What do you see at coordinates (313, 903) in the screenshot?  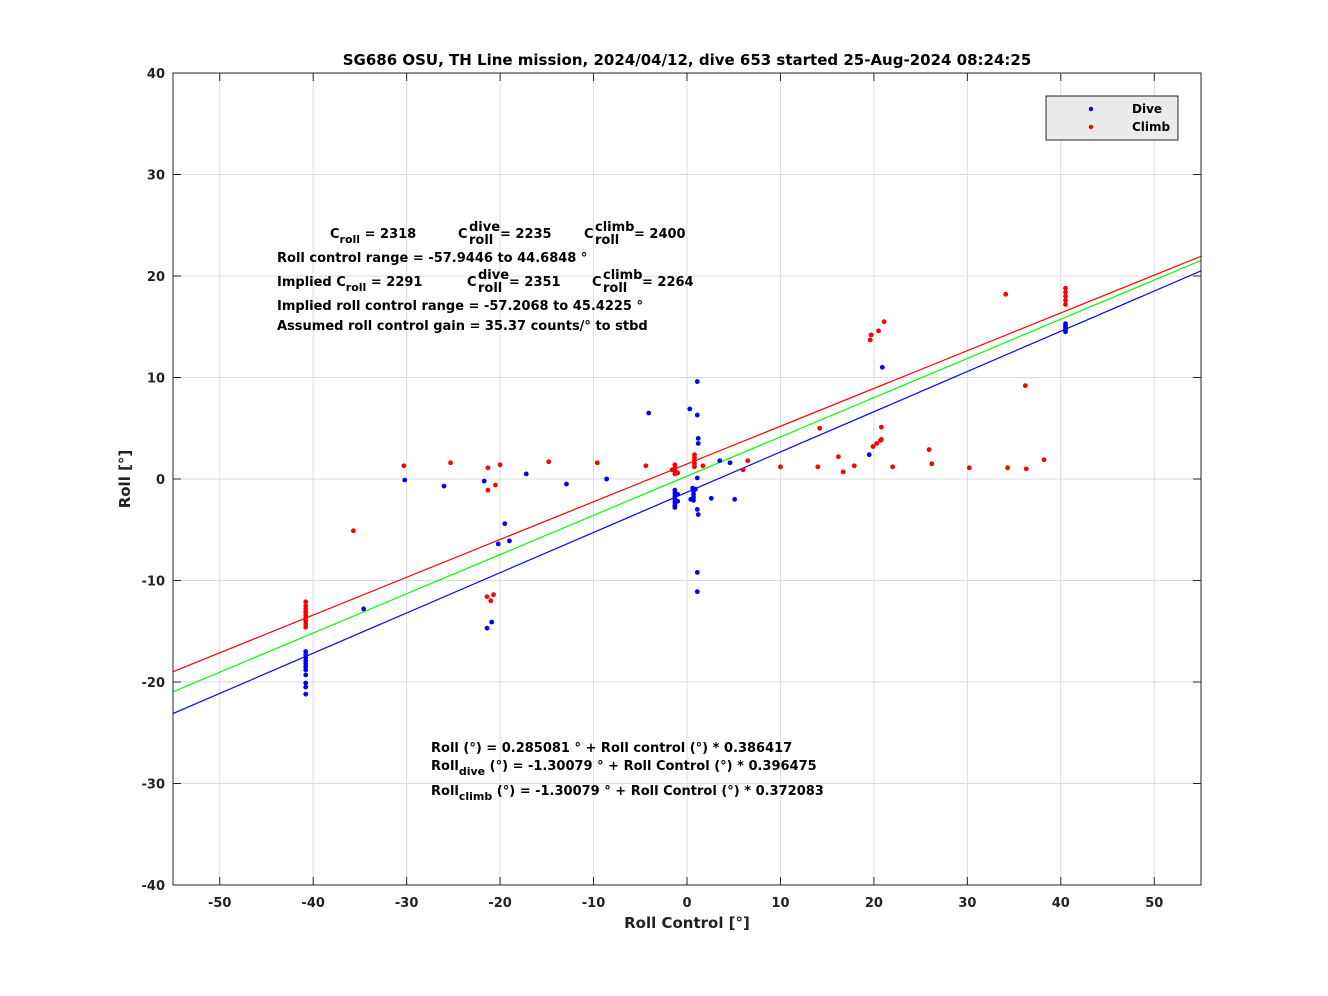 I see `x-tick-label: -40` at bounding box center [313, 903].